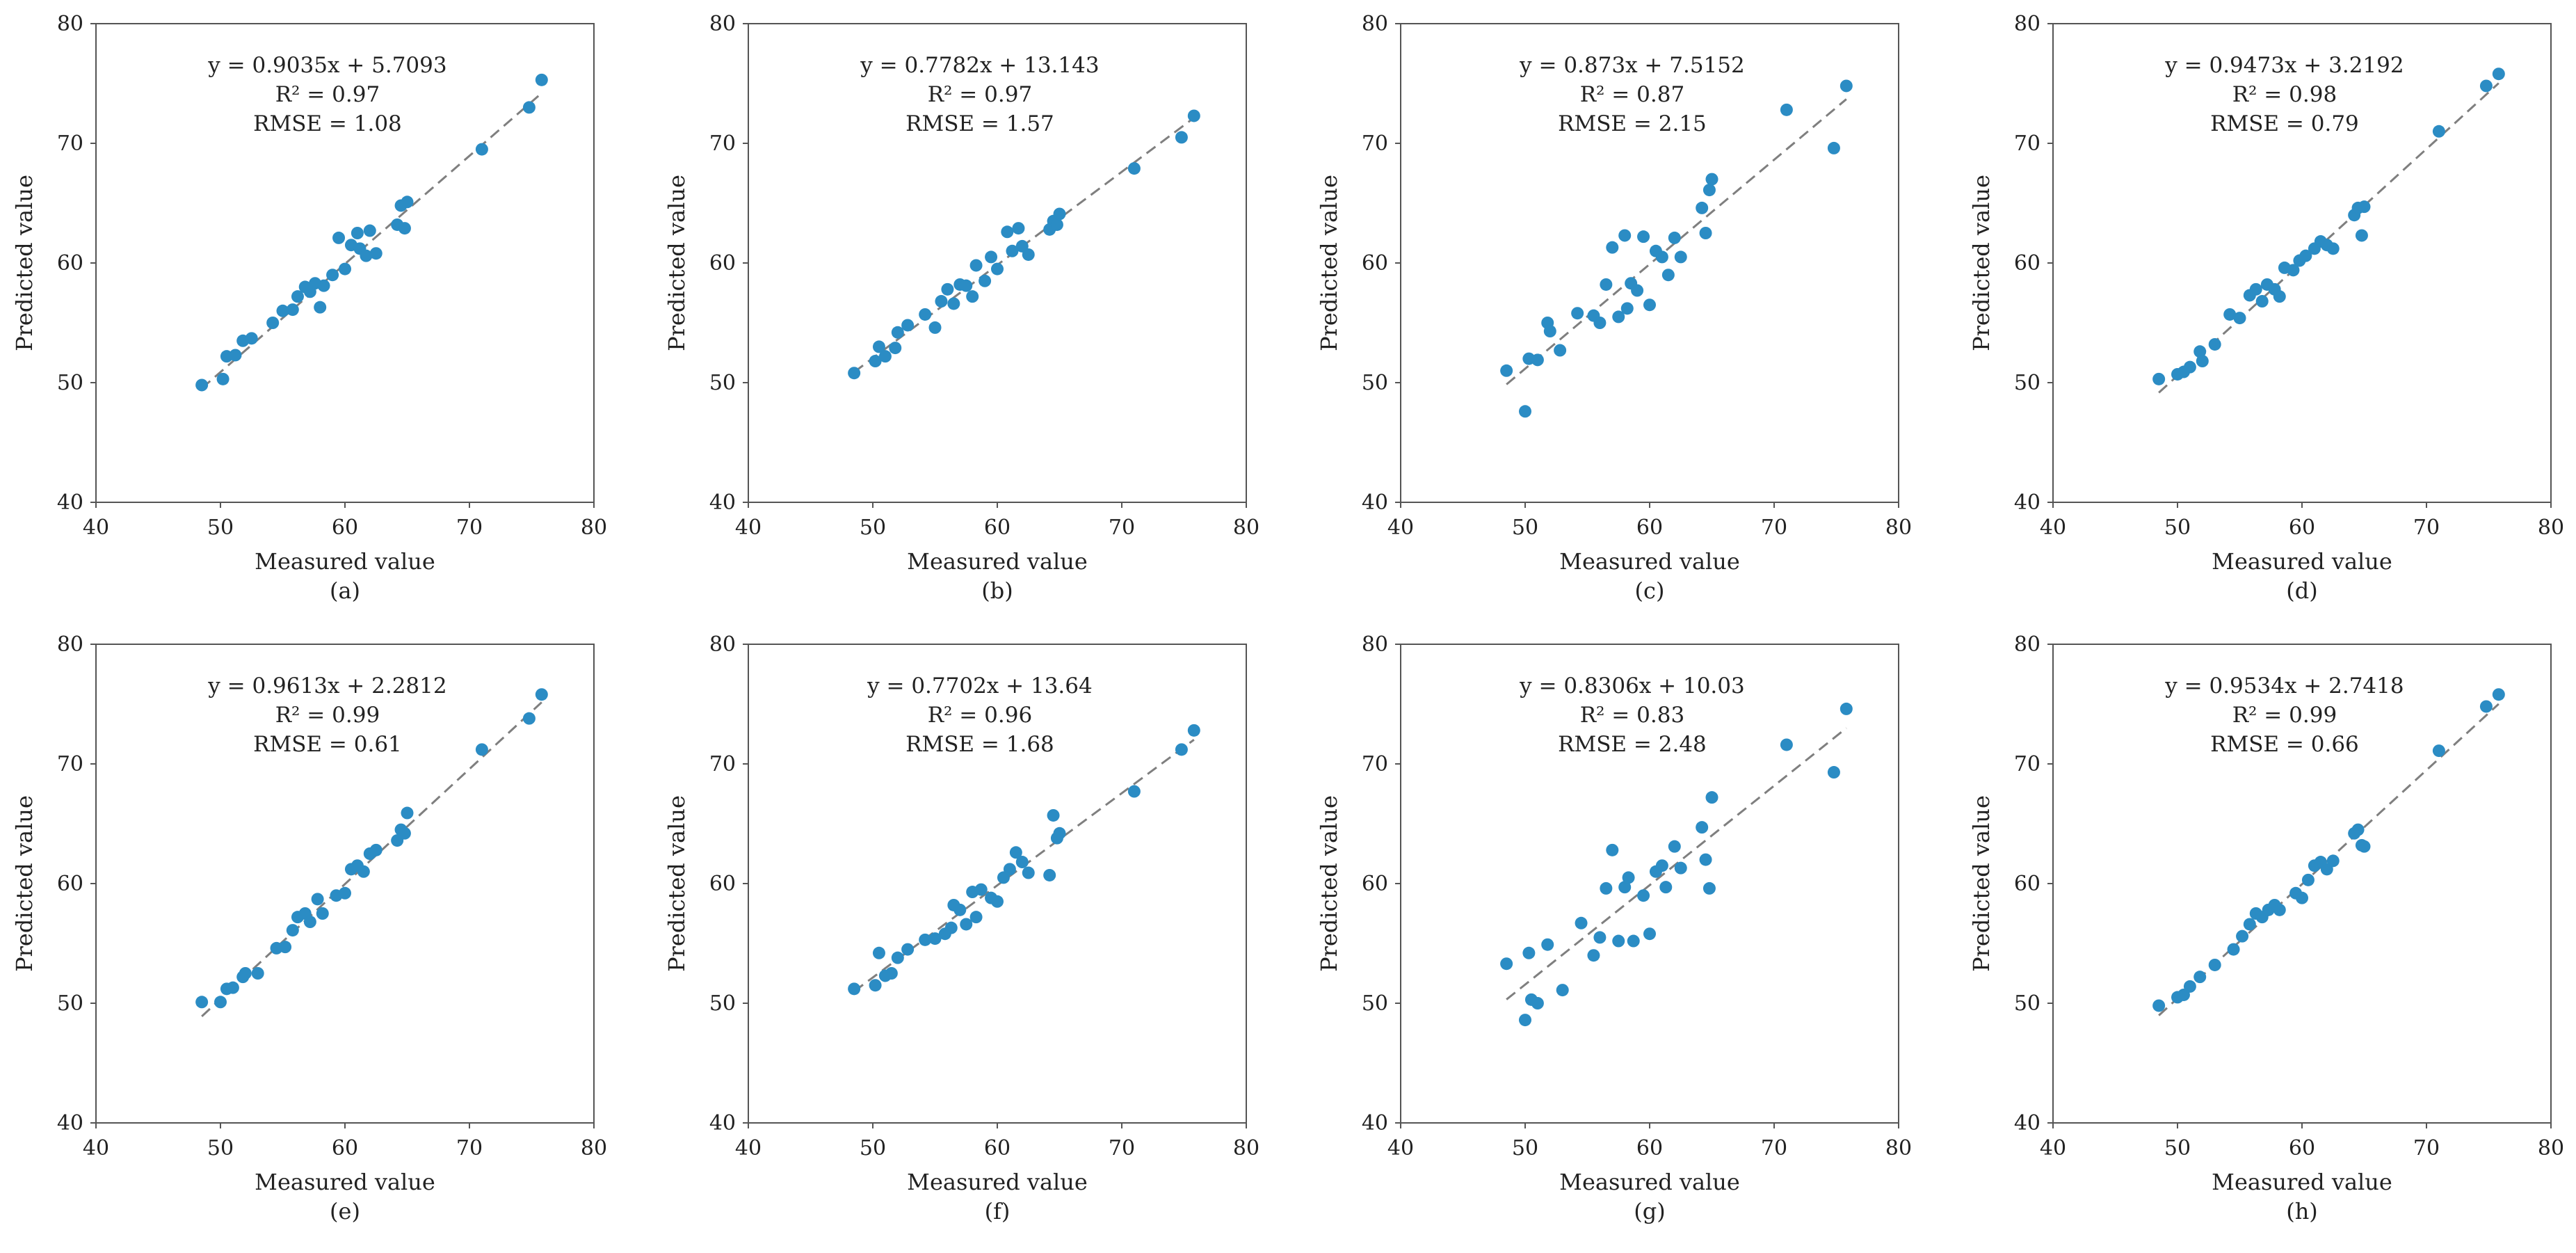 The width and height of the screenshot is (2576, 1253). What do you see at coordinates (1649, 1211) in the screenshot?
I see `panel-label: (g)` at bounding box center [1649, 1211].